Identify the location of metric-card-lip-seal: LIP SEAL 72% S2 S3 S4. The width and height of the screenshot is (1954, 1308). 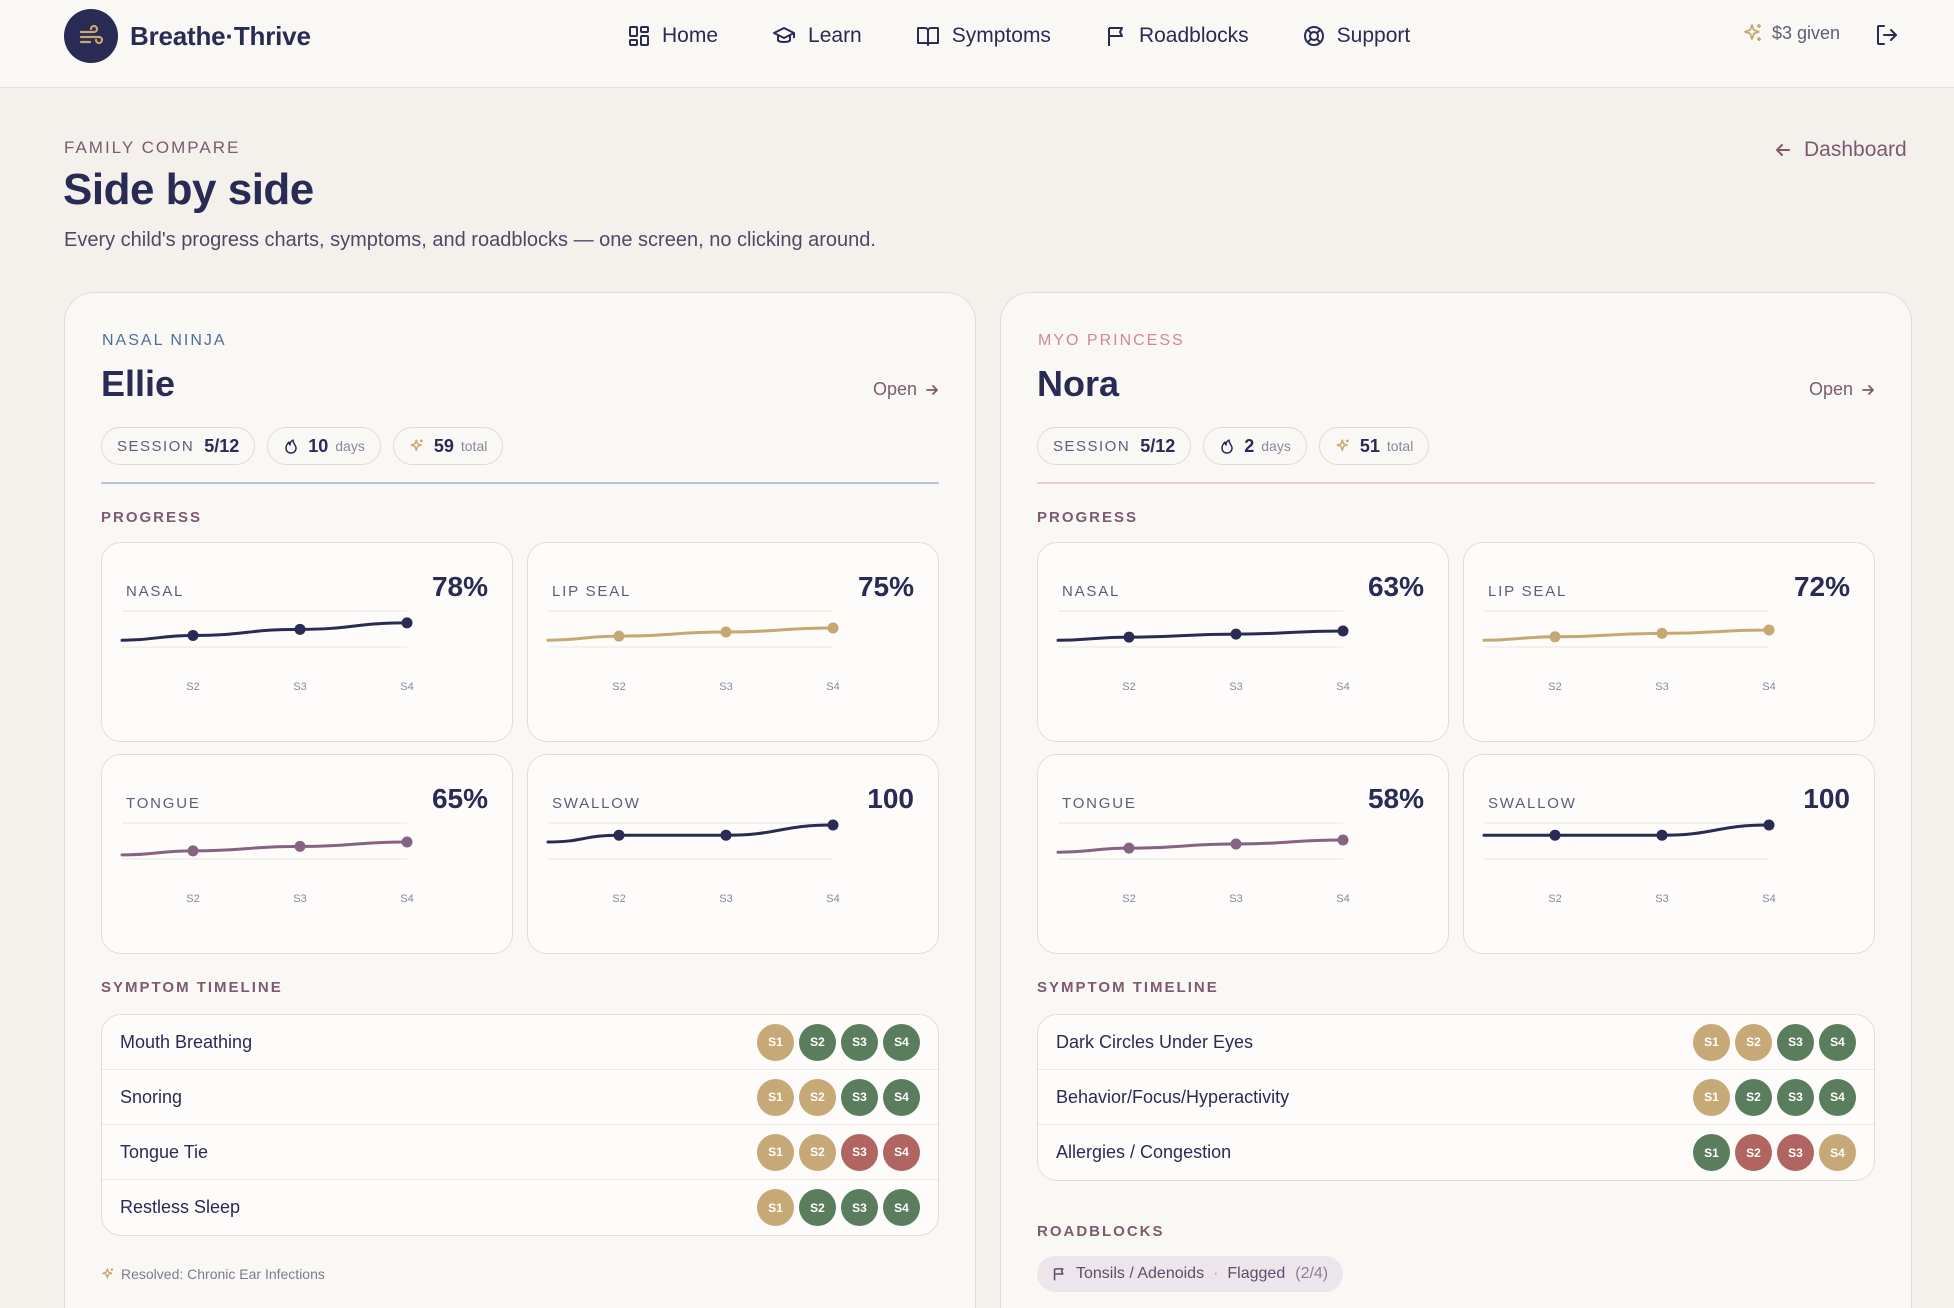
(1669, 642).